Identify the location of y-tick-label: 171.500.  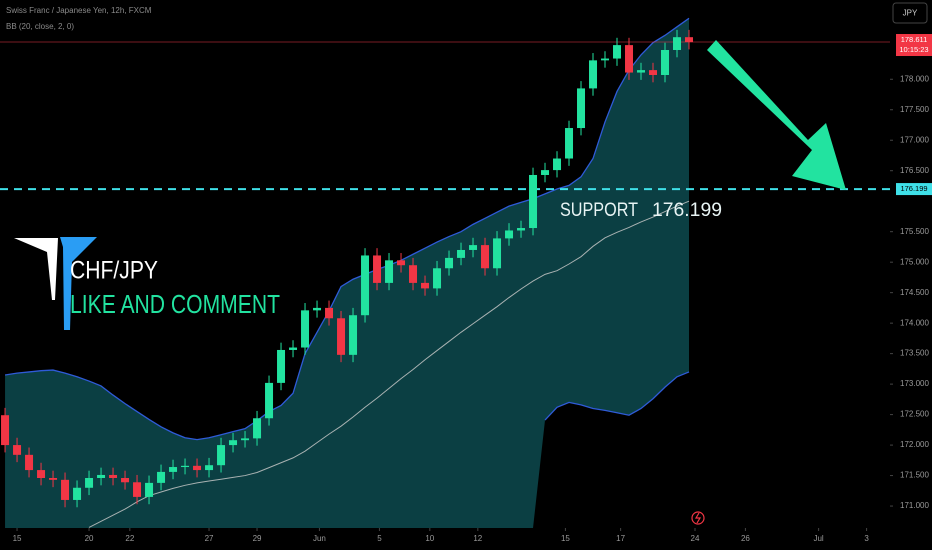
(914, 475).